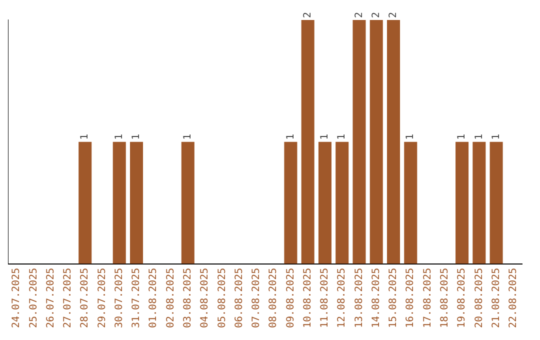 This screenshot has height=340, width=540. Describe the element at coordinates (188, 298) in the screenshot. I see `x-tick-label: 03.08.2025` at that location.